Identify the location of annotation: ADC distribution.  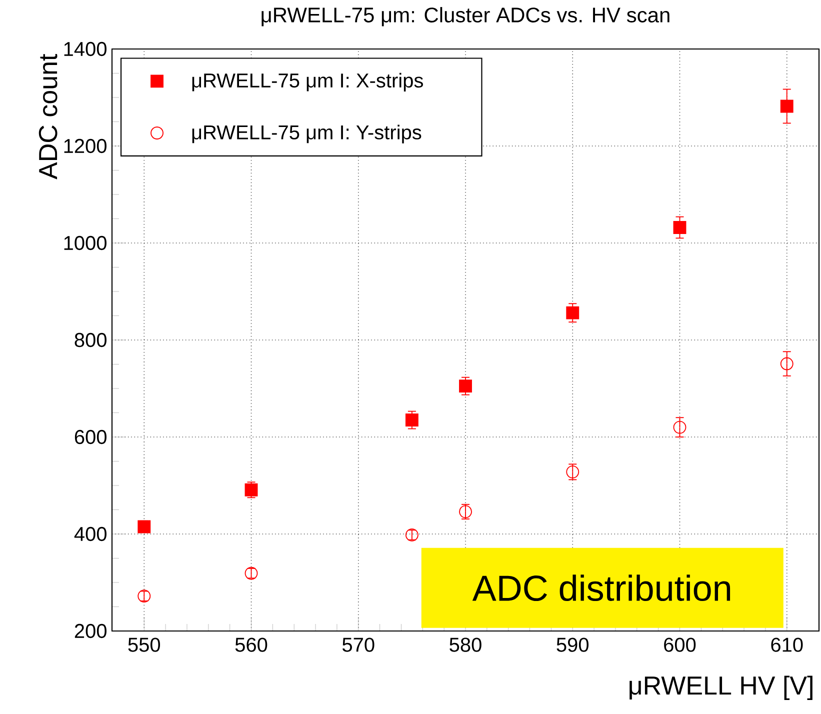
(601, 588).